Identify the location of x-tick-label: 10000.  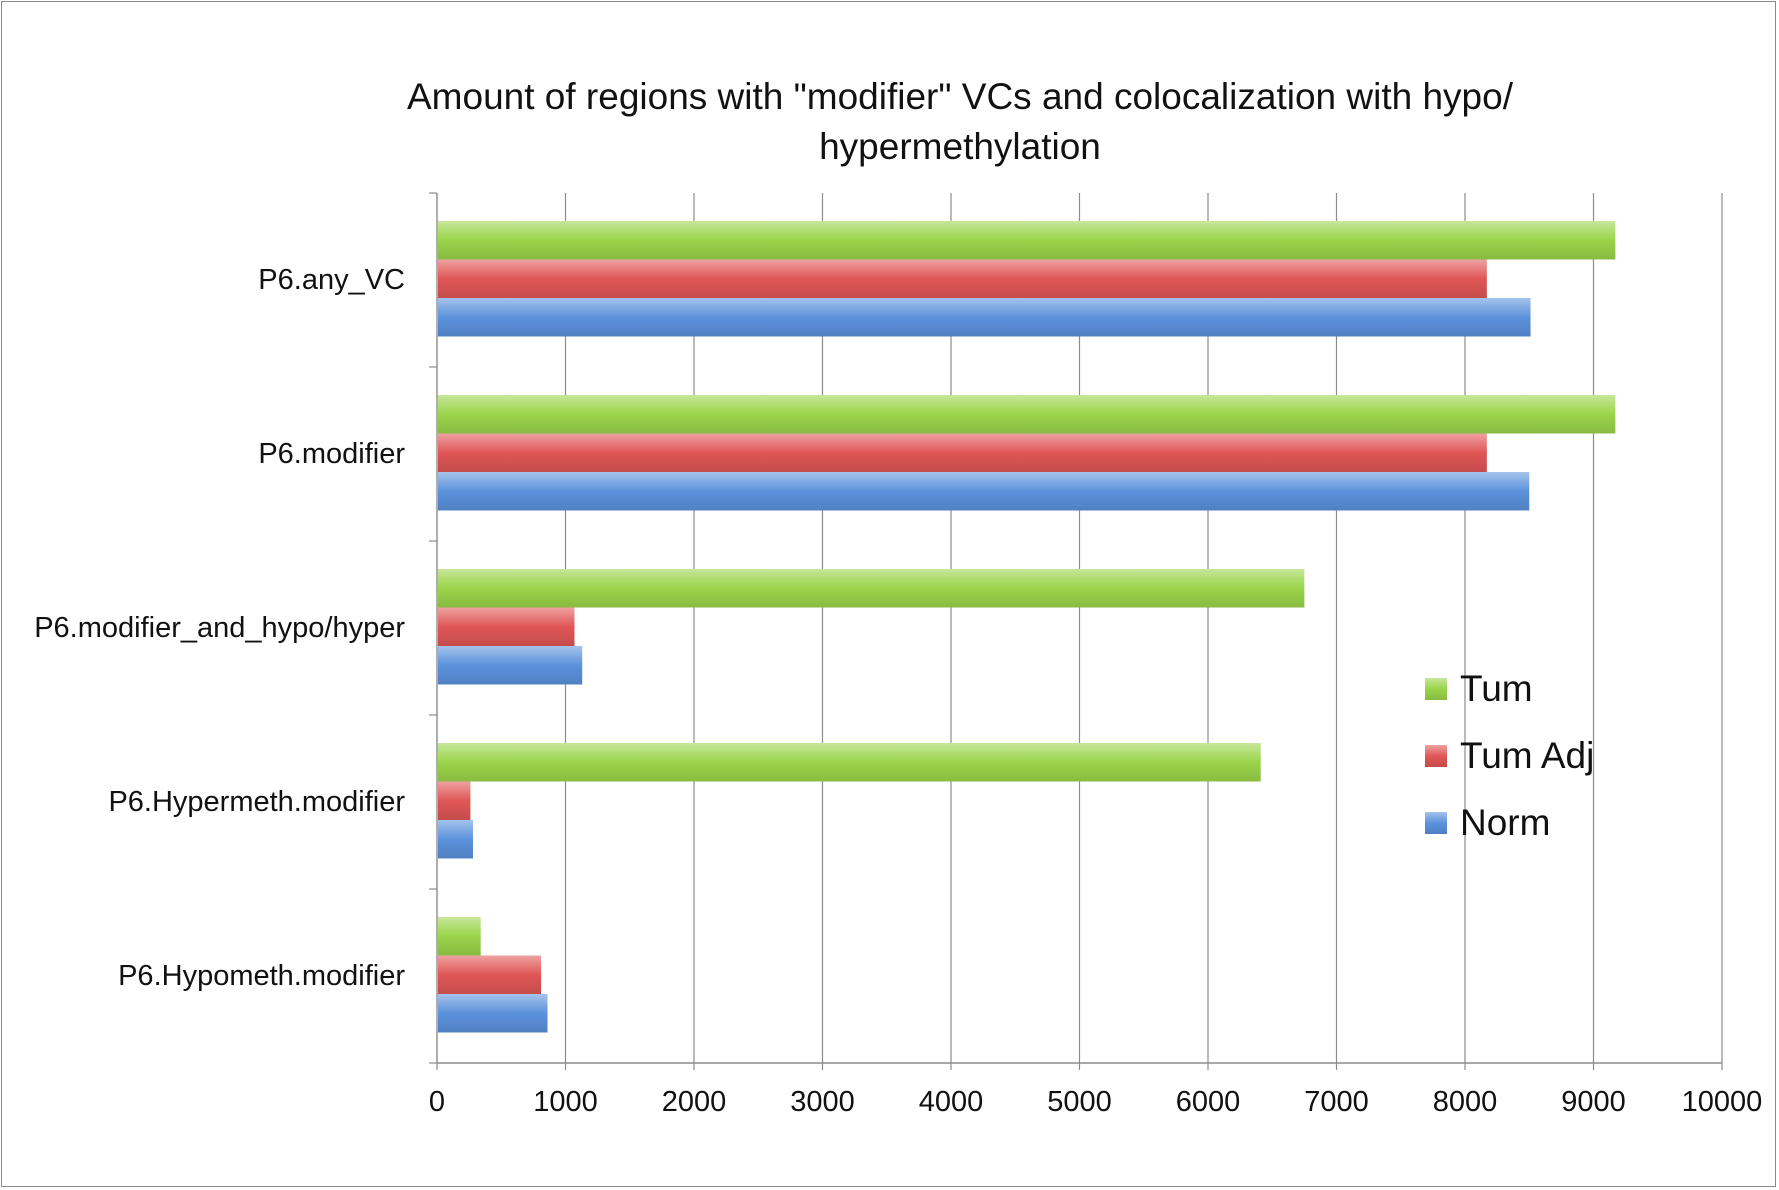
(1722, 1102).